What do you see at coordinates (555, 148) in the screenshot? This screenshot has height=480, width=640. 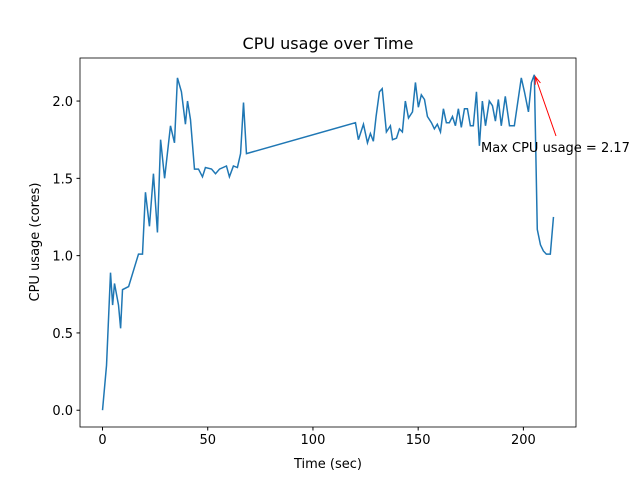 I see `annotation-text: Max CPU usage = 2.17` at bounding box center [555, 148].